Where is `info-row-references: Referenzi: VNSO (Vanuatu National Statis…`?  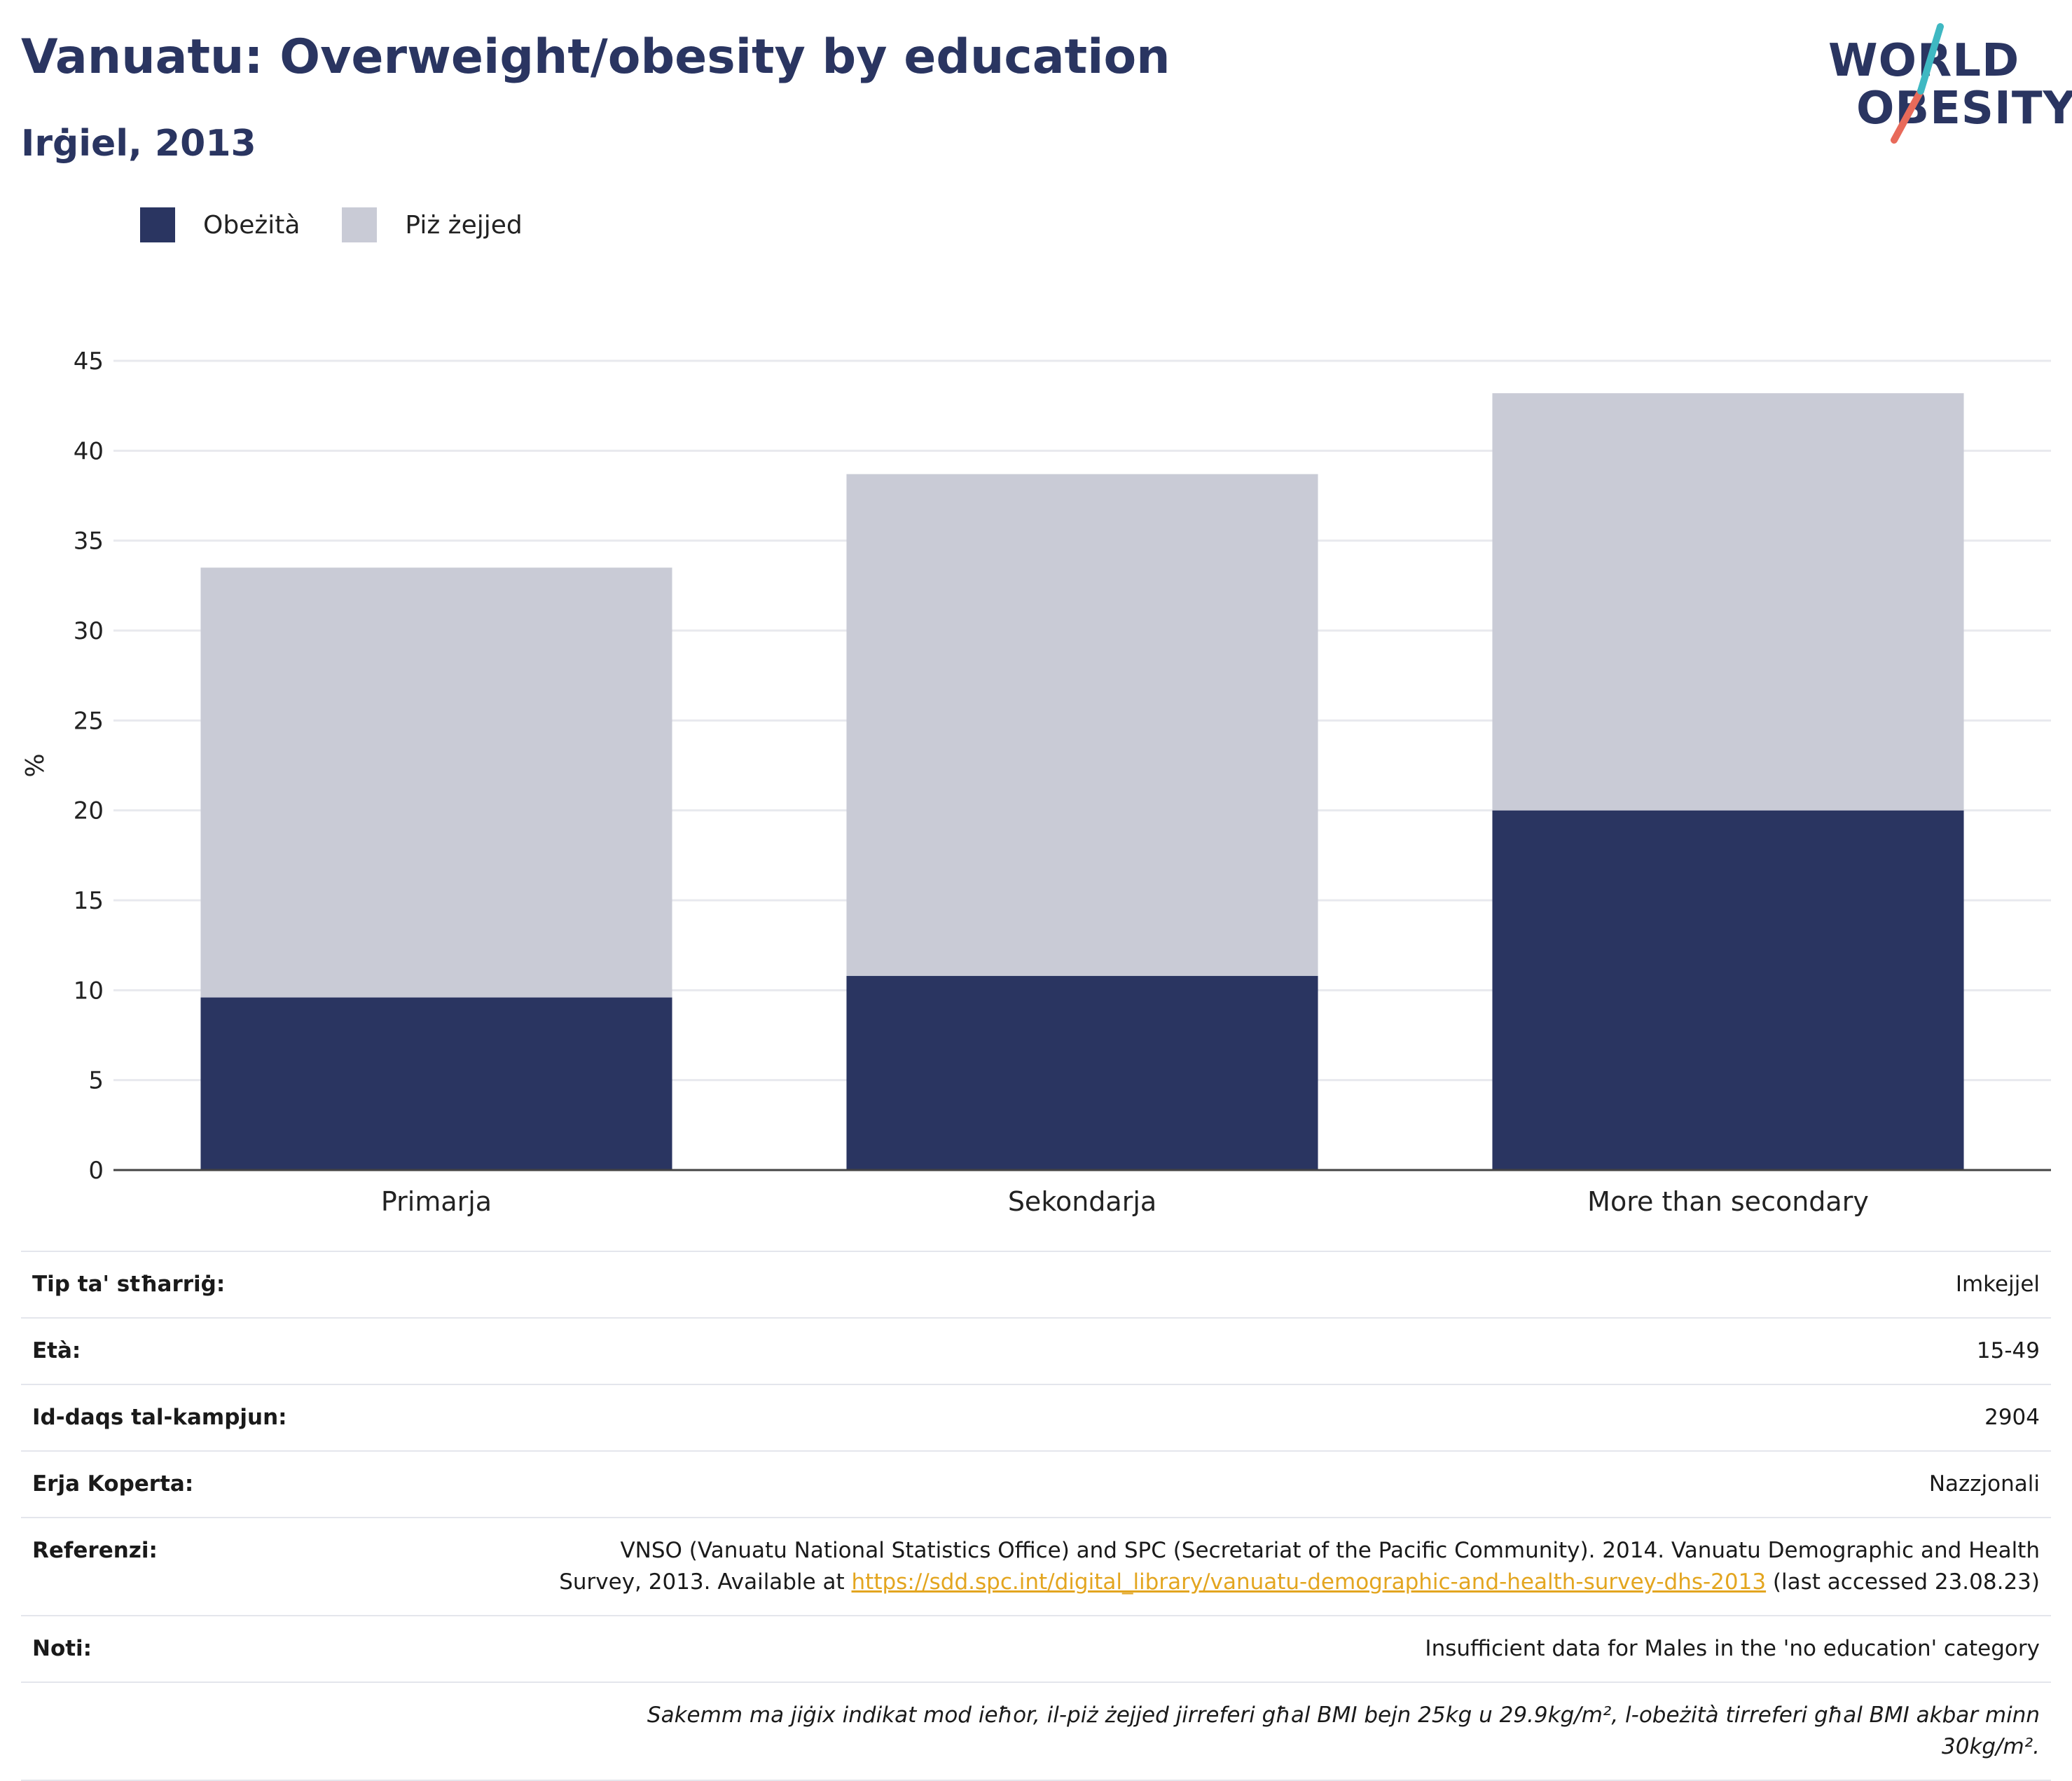 info-row-references: Referenzi: VNSO (Vanuatu National Statis… is located at coordinates (1036, 1567).